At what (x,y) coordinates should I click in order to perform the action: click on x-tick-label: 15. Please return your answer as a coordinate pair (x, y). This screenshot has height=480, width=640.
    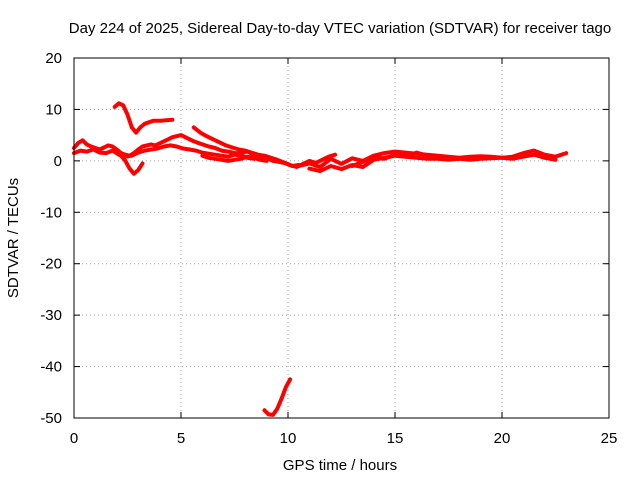
    Looking at the image, I should click on (395, 438).